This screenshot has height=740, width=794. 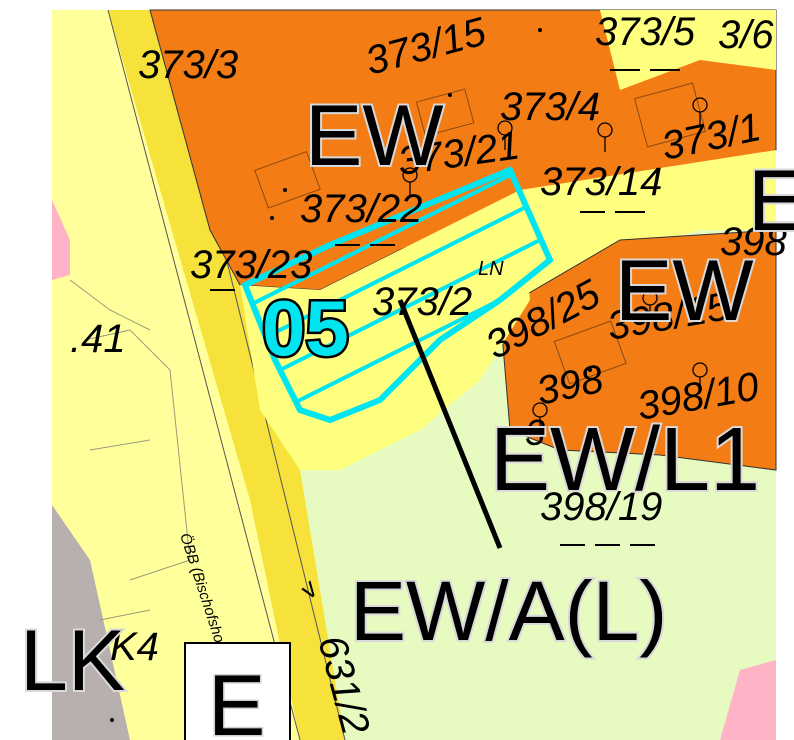 What do you see at coordinates (601, 507) in the screenshot?
I see `parcel-label-398-19: 398/19` at bounding box center [601, 507].